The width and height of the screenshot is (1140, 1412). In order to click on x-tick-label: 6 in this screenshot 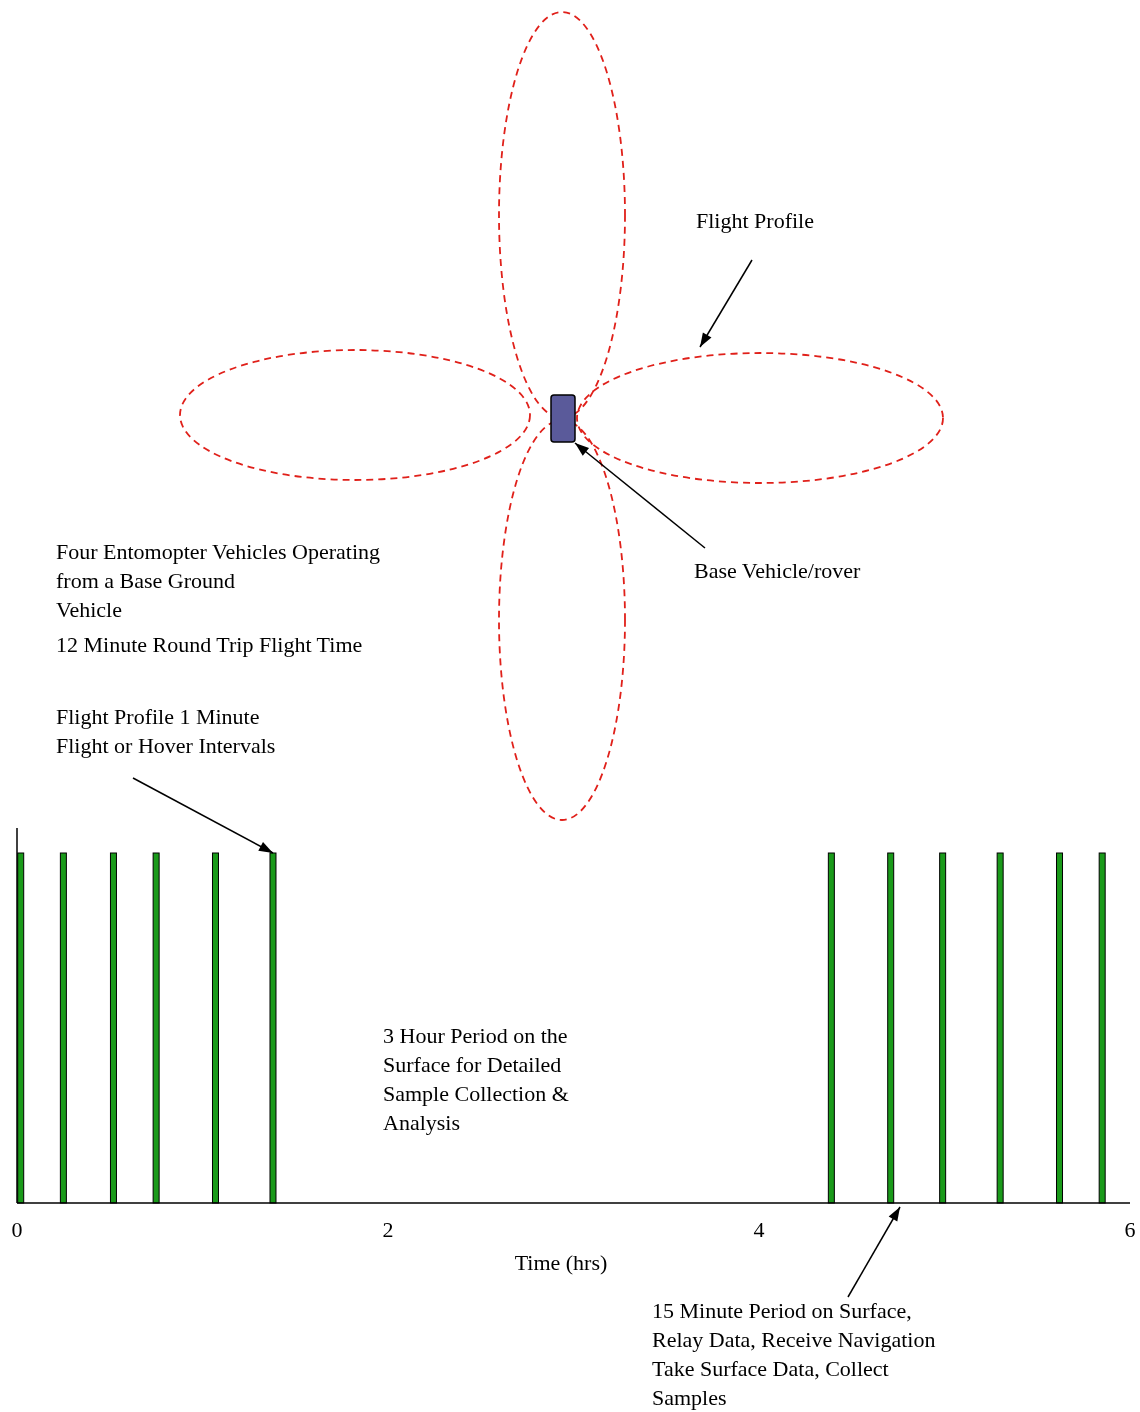, I will do `click(1130, 1229)`.